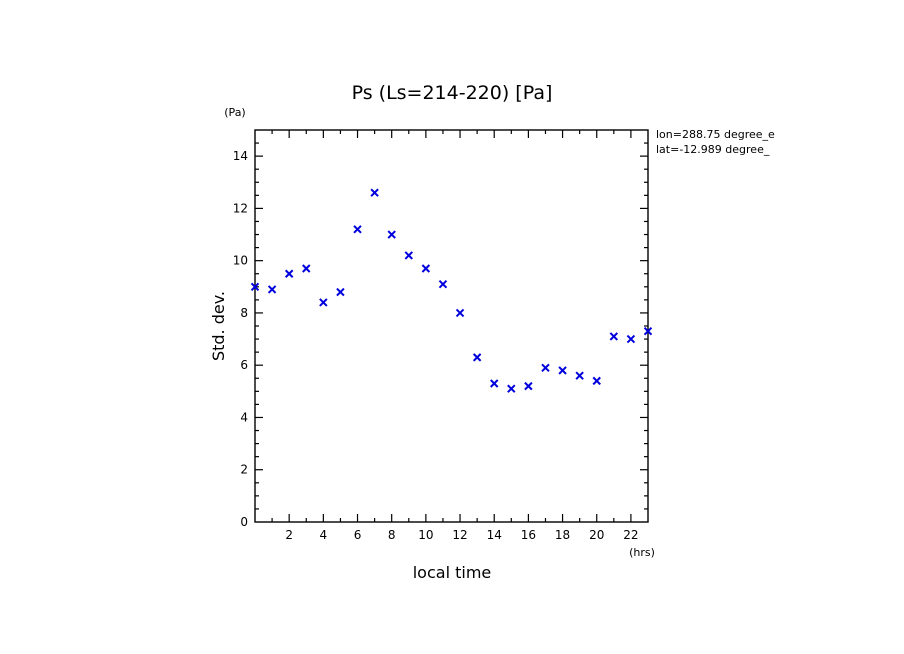 The width and height of the screenshot is (904, 654). I want to click on x-tick-label: 22, so click(630, 535).